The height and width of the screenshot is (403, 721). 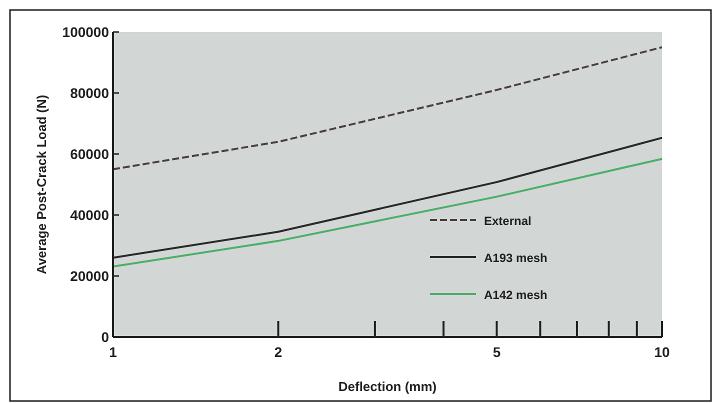 I want to click on x-tick-label: 5, so click(x=496, y=352).